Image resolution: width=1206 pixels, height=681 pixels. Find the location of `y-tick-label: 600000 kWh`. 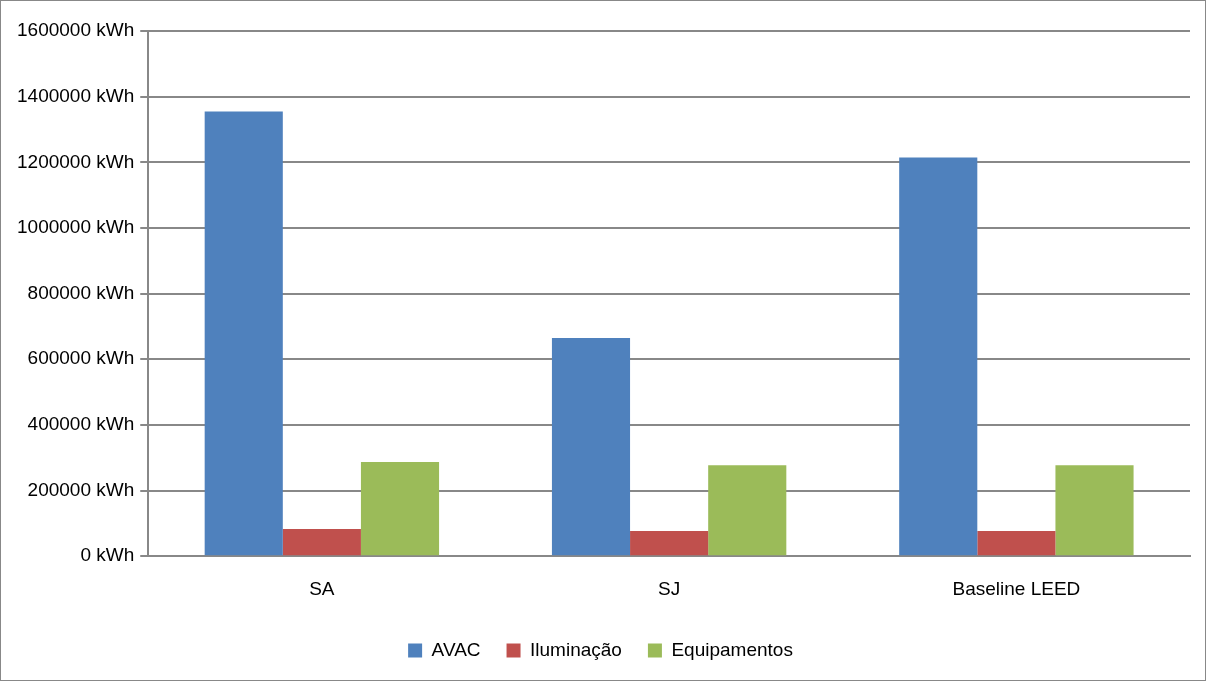

y-tick-label: 600000 kWh is located at coordinates (81, 358).